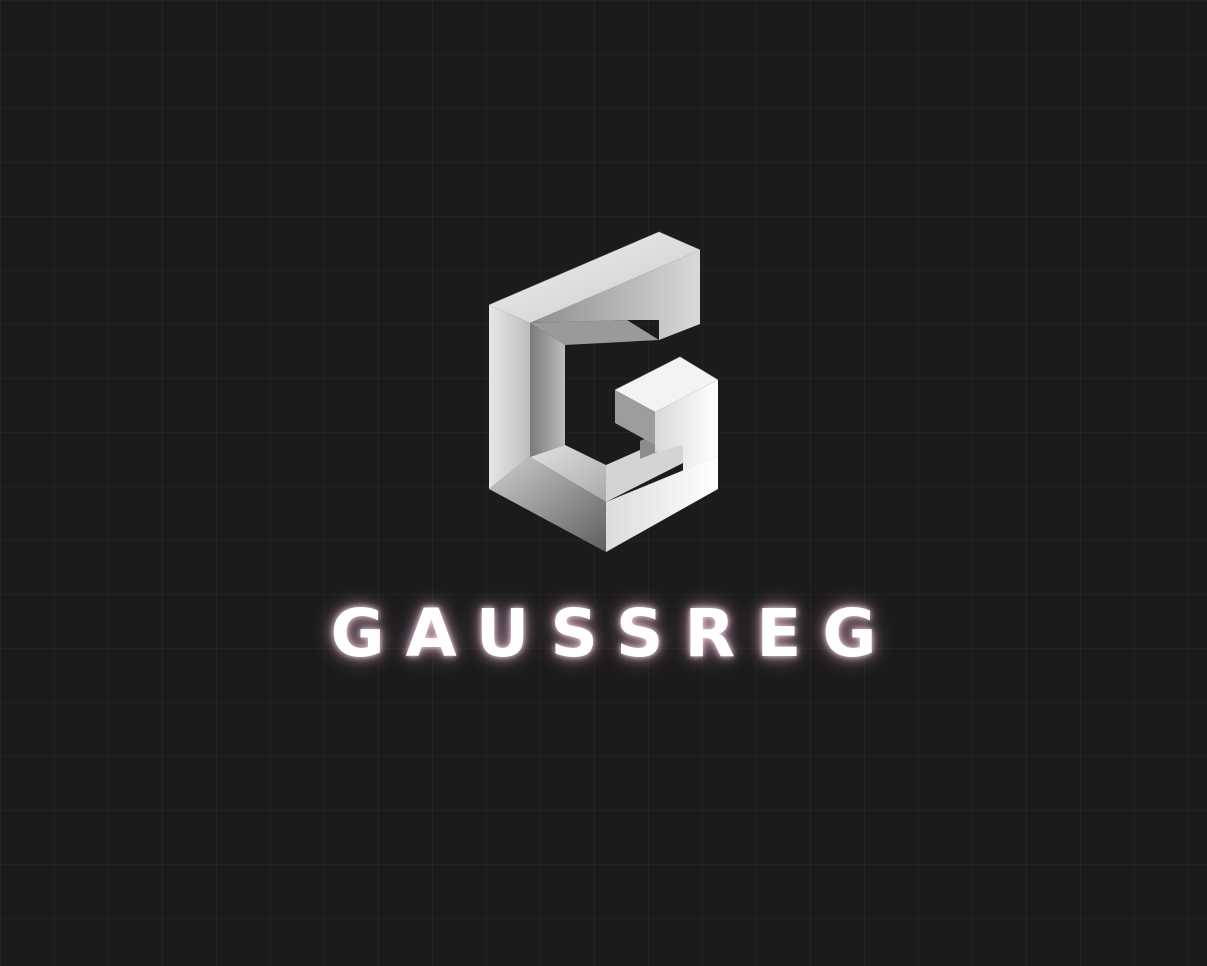 The width and height of the screenshot is (1207, 966). Describe the element at coordinates (603, 391) in the screenshot. I see `isometric-g-logo-icon` at that location.